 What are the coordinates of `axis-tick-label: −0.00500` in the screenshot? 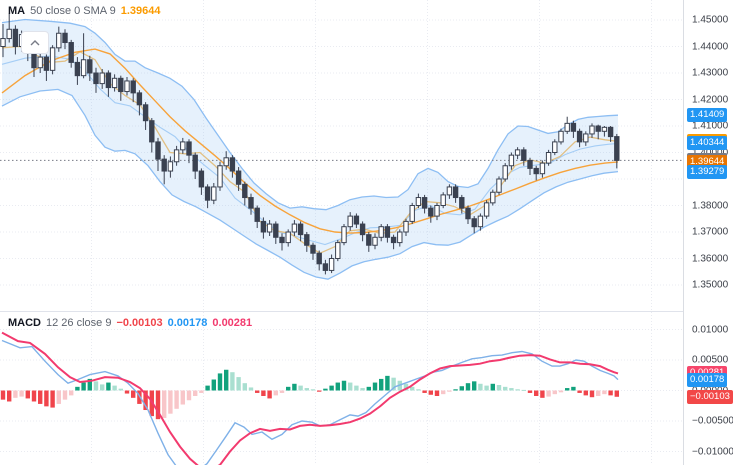 It's located at (712, 421).